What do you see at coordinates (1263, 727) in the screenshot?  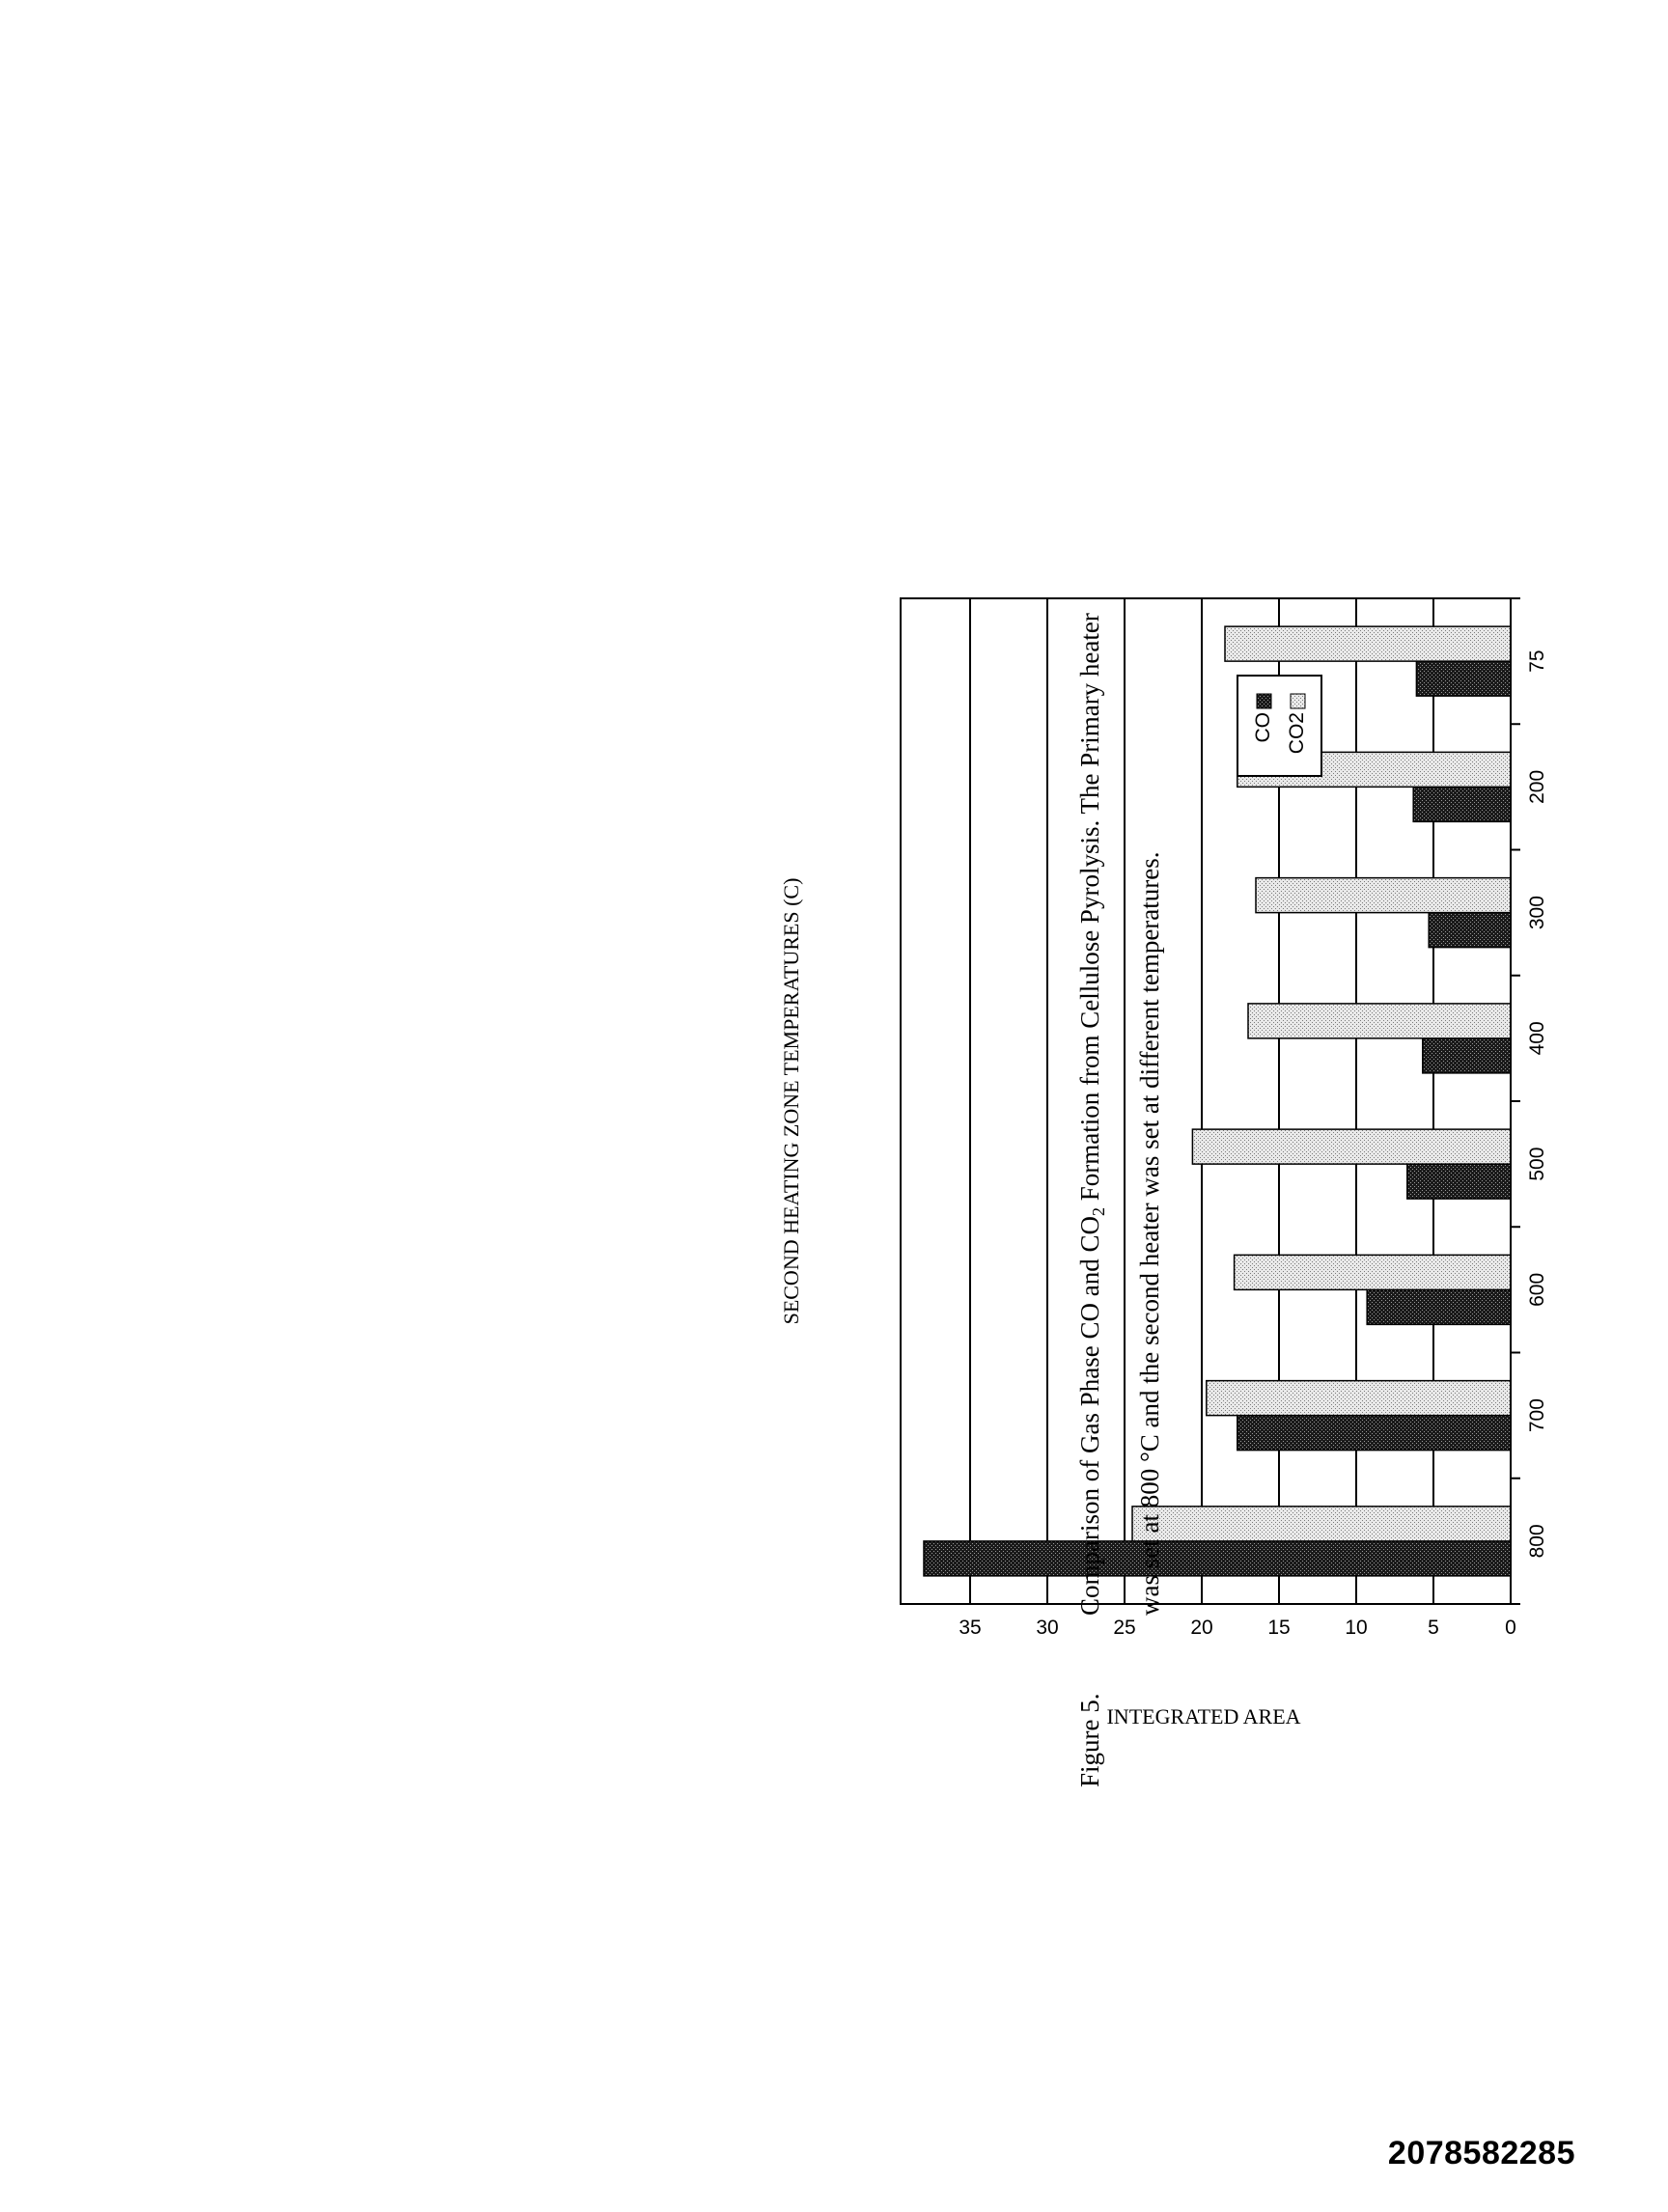 I see `legend-label-co: CO` at bounding box center [1263, 727].